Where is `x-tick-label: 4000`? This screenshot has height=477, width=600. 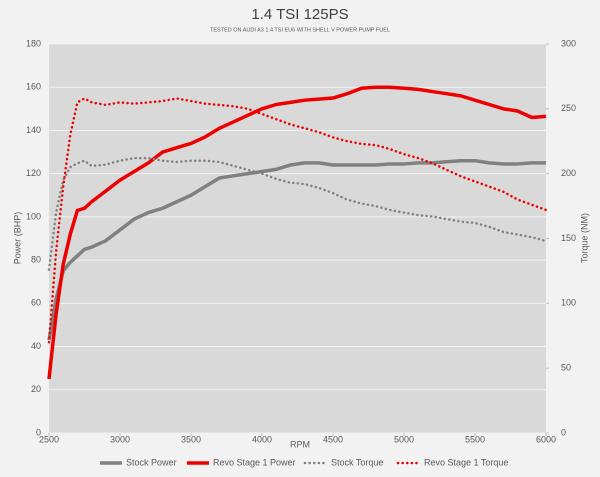
x-tick-label: 4000 is located at coordinates (262, 439).